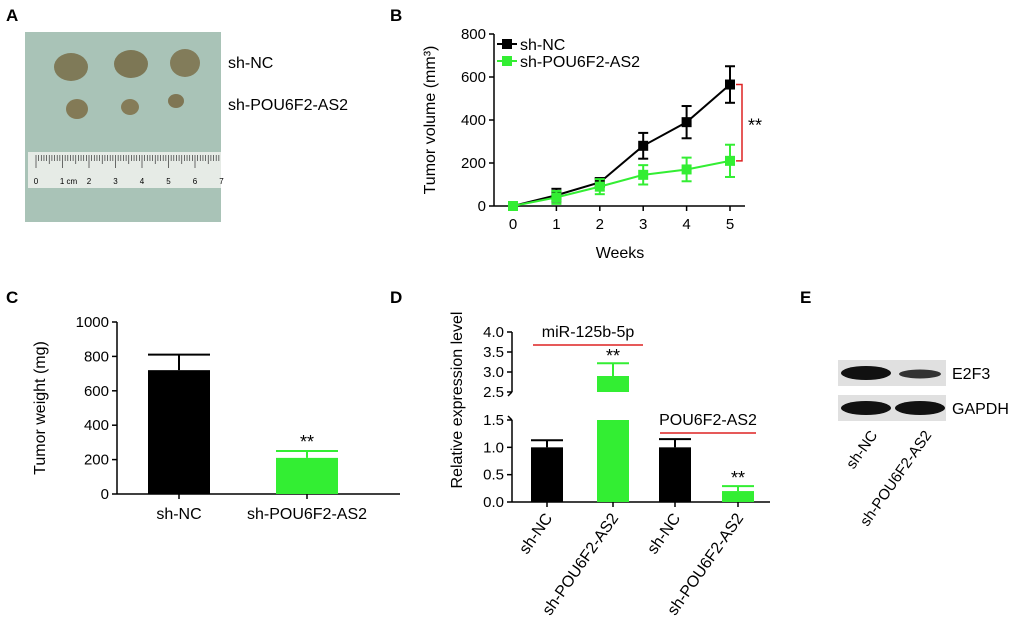 Image resolution: width=1020 pixels, height=640 pixels. Describe the element at coordinates (12, 297) in the screenshot. I see `panel-letter-c: C` at that location.